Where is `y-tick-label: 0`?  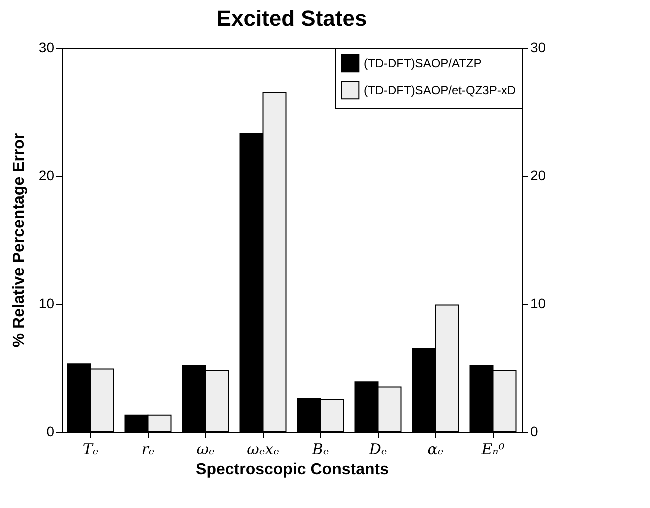
y-tick-label: 0 is located at coordinates (50, 432).